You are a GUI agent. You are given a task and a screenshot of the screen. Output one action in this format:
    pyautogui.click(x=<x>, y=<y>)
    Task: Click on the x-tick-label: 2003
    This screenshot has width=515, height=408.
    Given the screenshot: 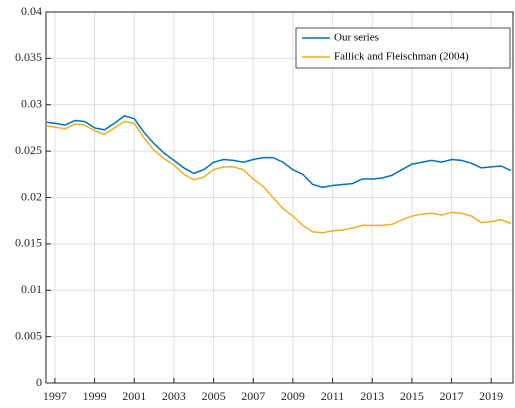 What is the action you would take?
    pyautogui.click(x=174, y=396)
    